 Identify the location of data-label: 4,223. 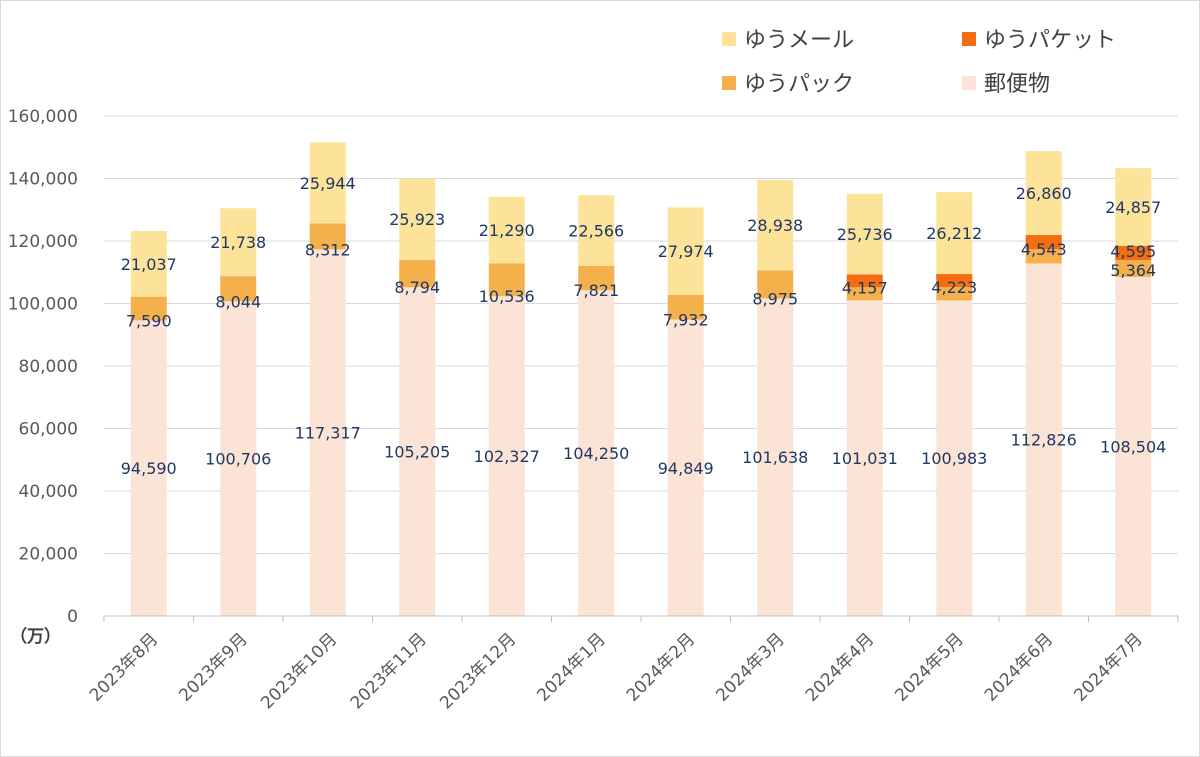
(954, 287).